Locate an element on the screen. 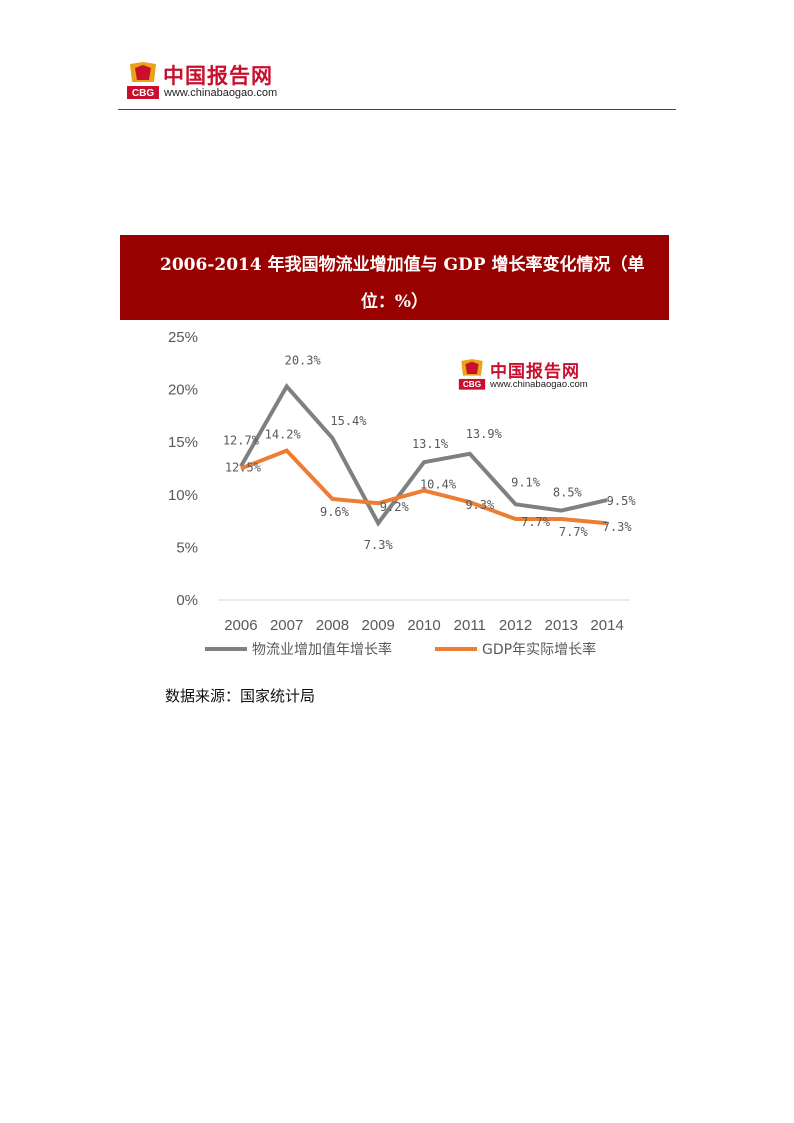 The image size is (794, 1123). x-tick-label: 2014 is located at coordinates (606, 625).